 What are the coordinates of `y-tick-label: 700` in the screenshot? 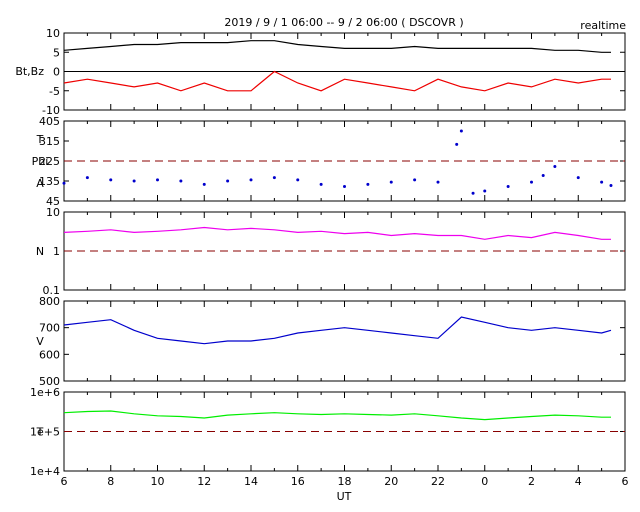 It's located at (49, 328).